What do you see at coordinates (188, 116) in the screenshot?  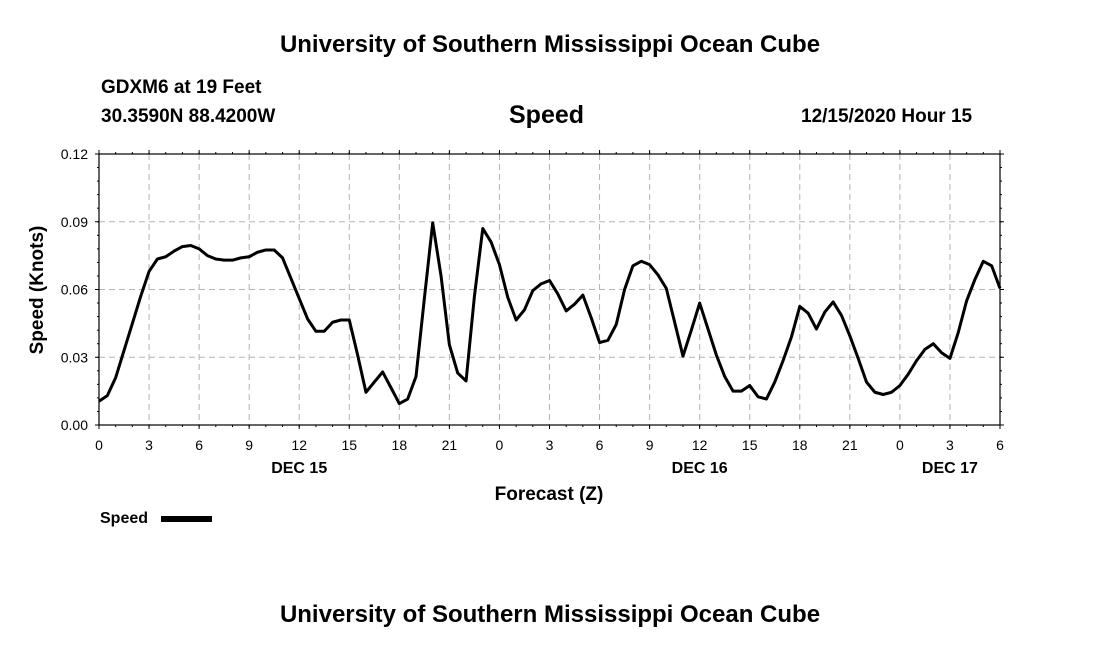 I see `station-coords: 30.3590N 88.4200W` at bounding box center [188, 116].